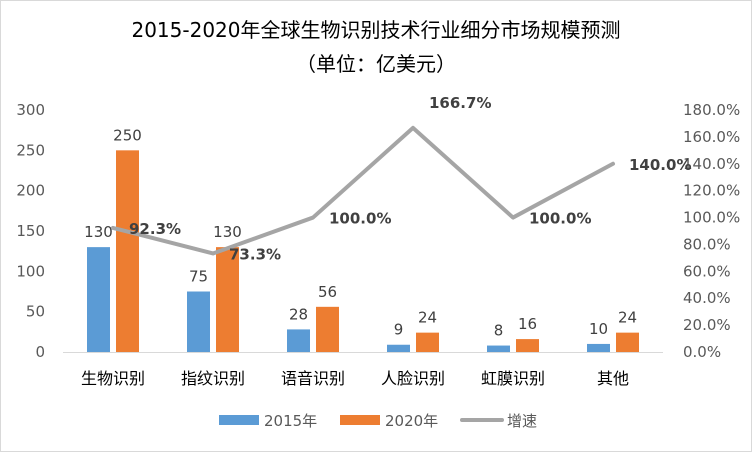  I want to click on legend-label-growth: 增速, so click(522, 421).